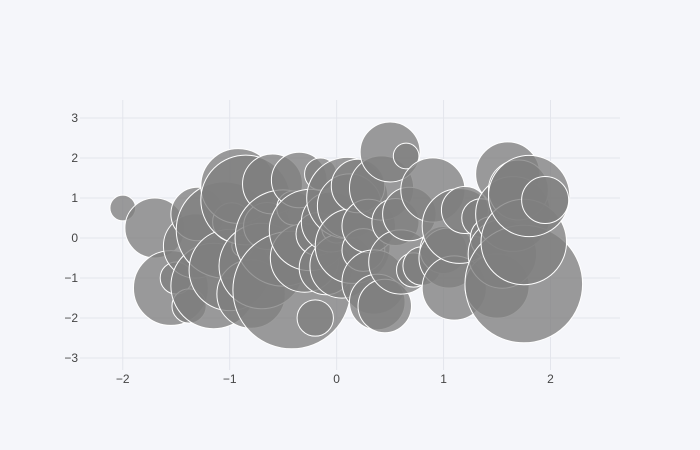  What do you see at coordinates (71, 358) in the screenshot?
I see `y-tick-label: −3` at bounding box center [71, 358].